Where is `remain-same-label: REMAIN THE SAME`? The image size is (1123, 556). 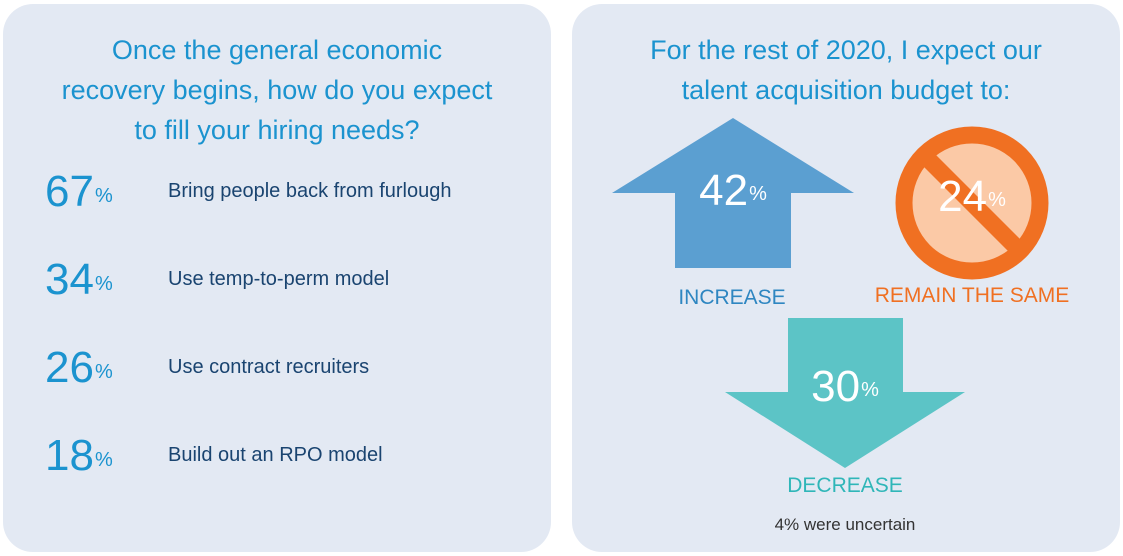 remain-same-label: REMAIN THE SAME is located at coordinates (972, 295).